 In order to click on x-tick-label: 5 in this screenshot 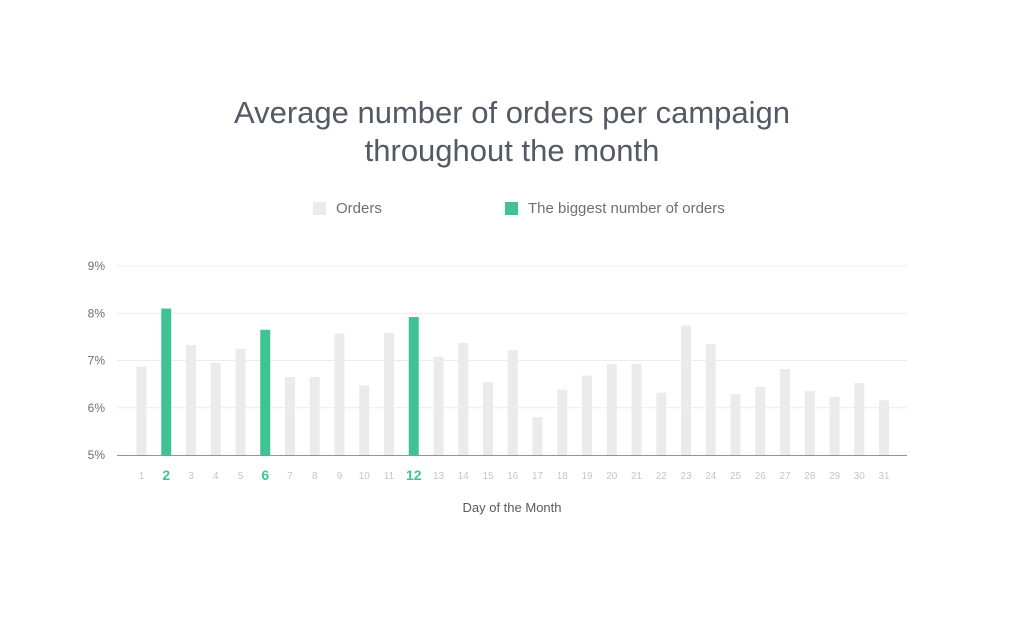, I will do `click(241, 476)`.